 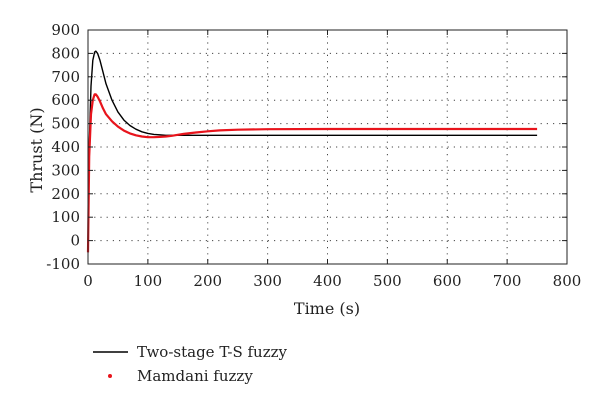 I want to click on x-axis-title: Time (s), so click(x=327, y=308).